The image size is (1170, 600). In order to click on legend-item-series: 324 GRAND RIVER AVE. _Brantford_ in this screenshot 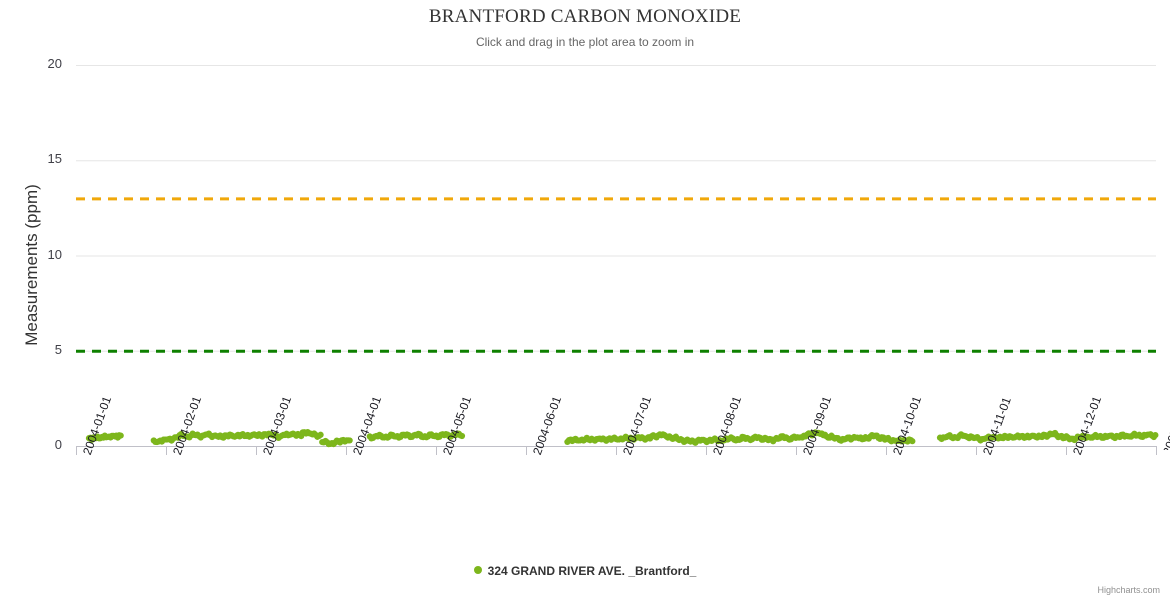, I will do `click(585, 570)`.